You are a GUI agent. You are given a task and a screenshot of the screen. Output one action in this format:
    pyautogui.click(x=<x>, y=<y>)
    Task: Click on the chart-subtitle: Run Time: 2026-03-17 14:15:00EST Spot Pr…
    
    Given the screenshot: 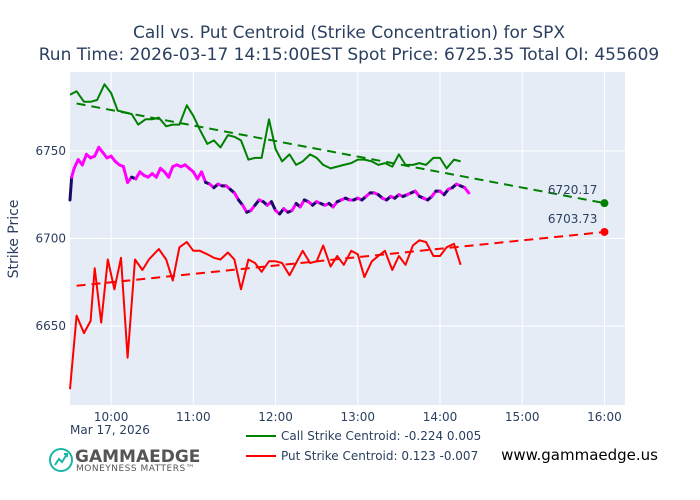 What is the action you would take?
    pyautogui.click(x=349, y=55)
    